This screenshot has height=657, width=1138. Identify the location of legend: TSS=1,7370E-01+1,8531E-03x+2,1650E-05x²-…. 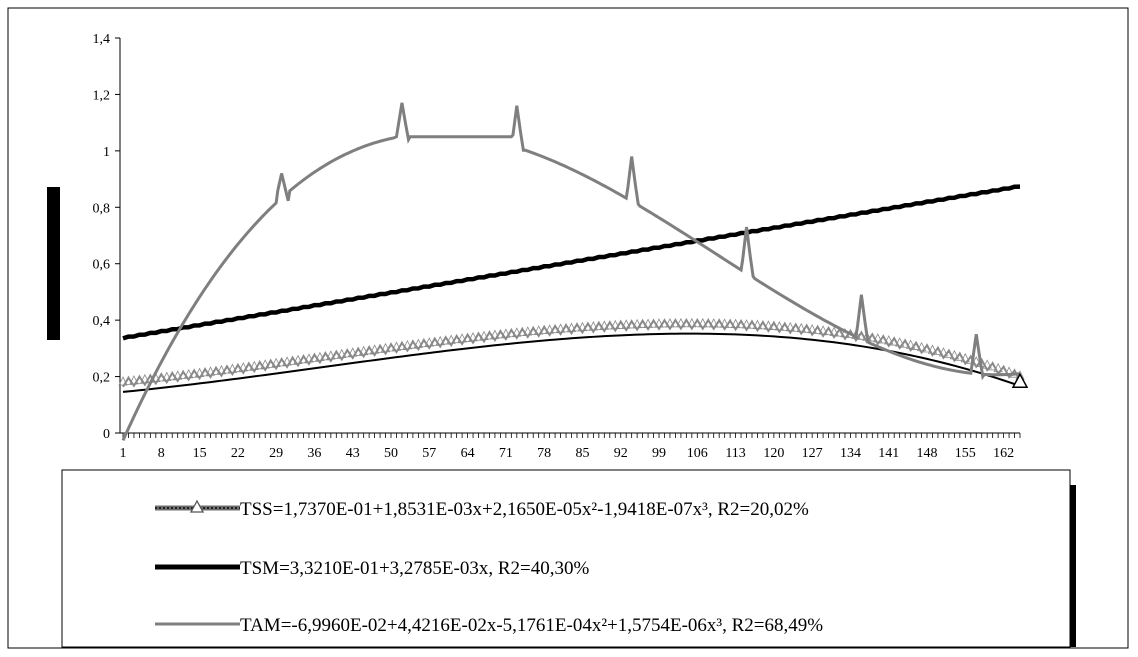
(489, 567).